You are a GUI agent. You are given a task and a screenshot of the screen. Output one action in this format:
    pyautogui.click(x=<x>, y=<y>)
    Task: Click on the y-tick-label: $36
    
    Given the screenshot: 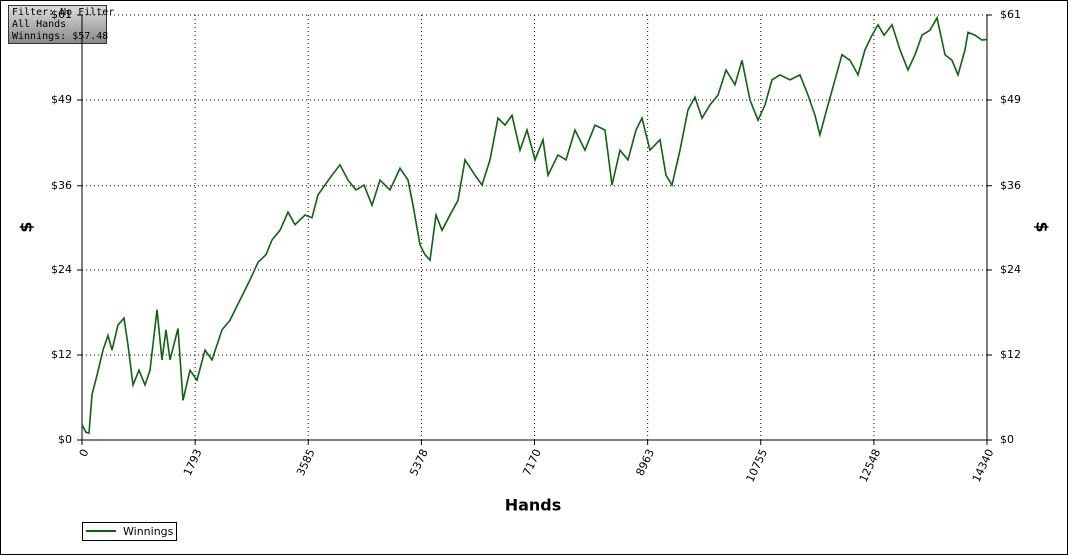 What is the action you would take?
    pyautogui.click(x=61, y=185)
    